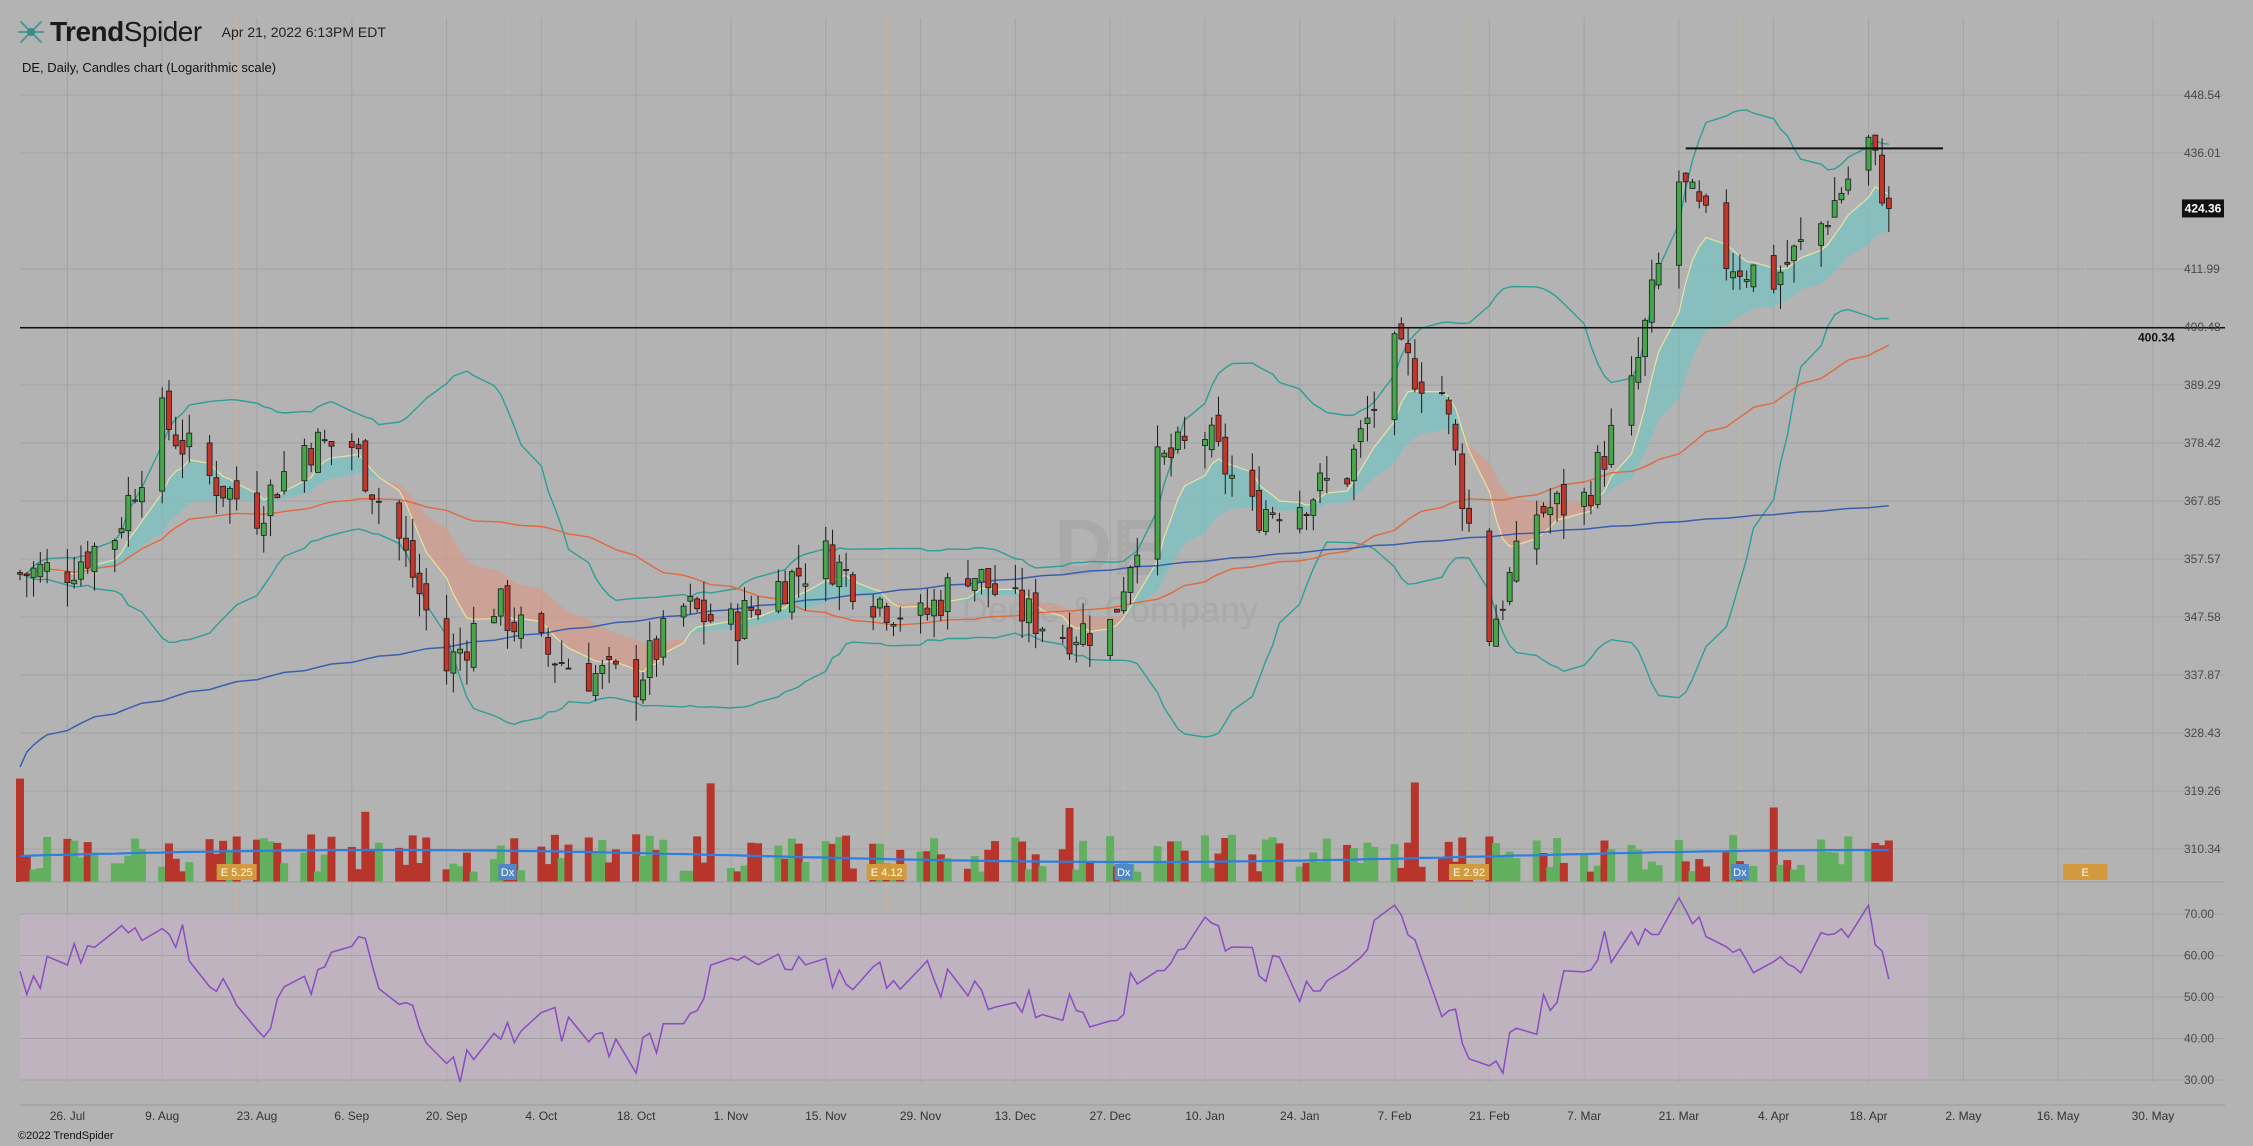 The width and height of the screenshot is (2253, 1146). Describe the element at coordinates (447, 1116) in the screenshot. I see `date-tick-label: 20. Sep` at that location.